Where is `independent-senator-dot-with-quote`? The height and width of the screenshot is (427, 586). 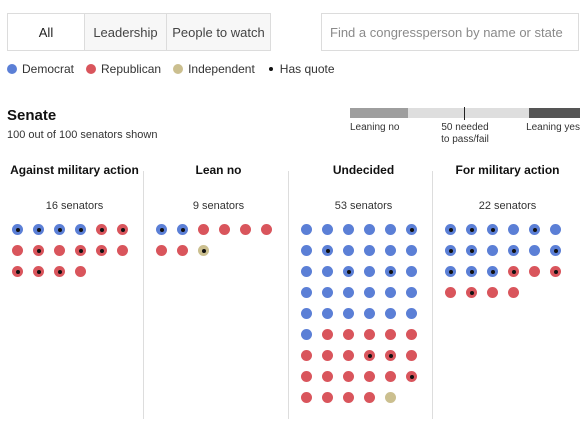 independent-senator-dot-with-quote is located at coordinates (203, 250).